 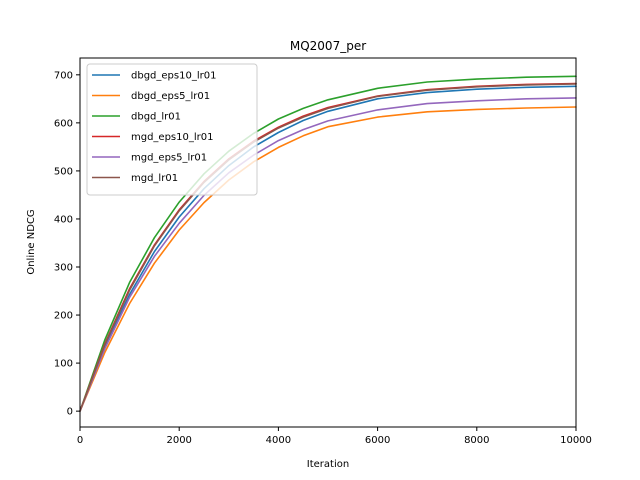 What do you see at coordinates (172, 137) in the screenshot?
I see `legend-label-mgd_eps10_lr01: mgd_eps10_lr01` at bounding box center [172, 137].